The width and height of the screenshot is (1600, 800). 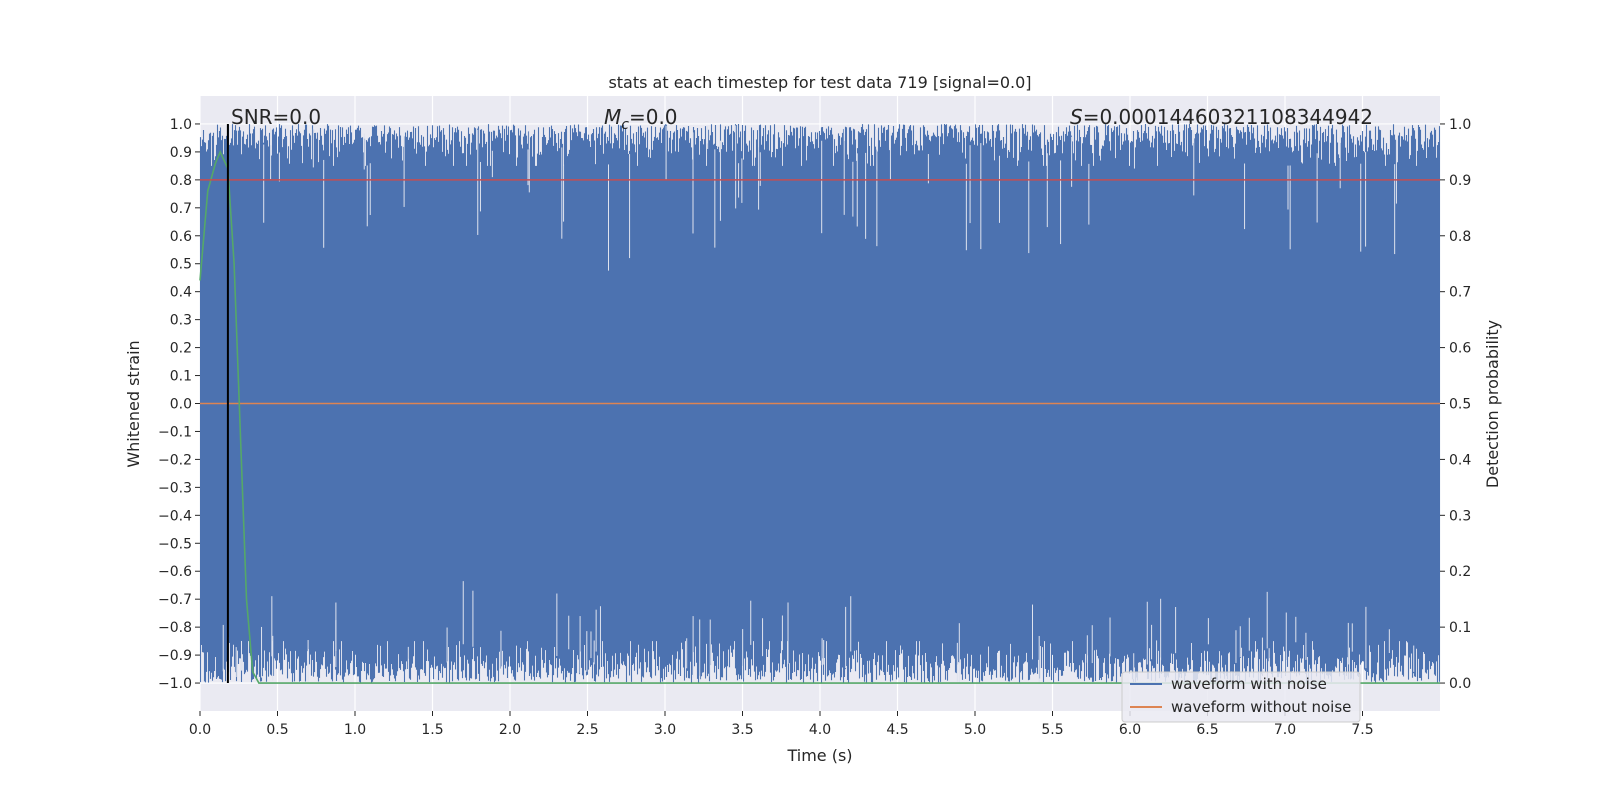 What do you see at coordinates (133, 403) in the screenshot?
I see `y-axis-label: Whitened strain` at bounding box center [133, 403].